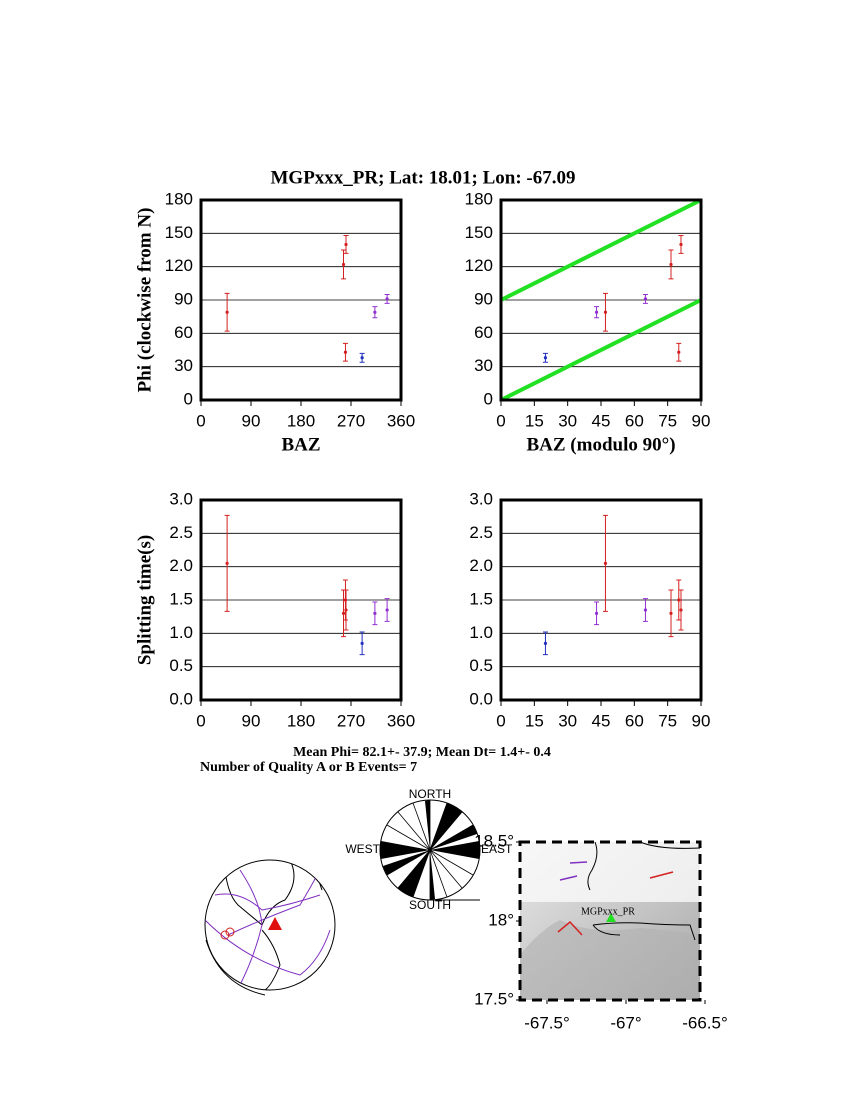  I want to click on y-tick-label: 60, so click(483, 332).